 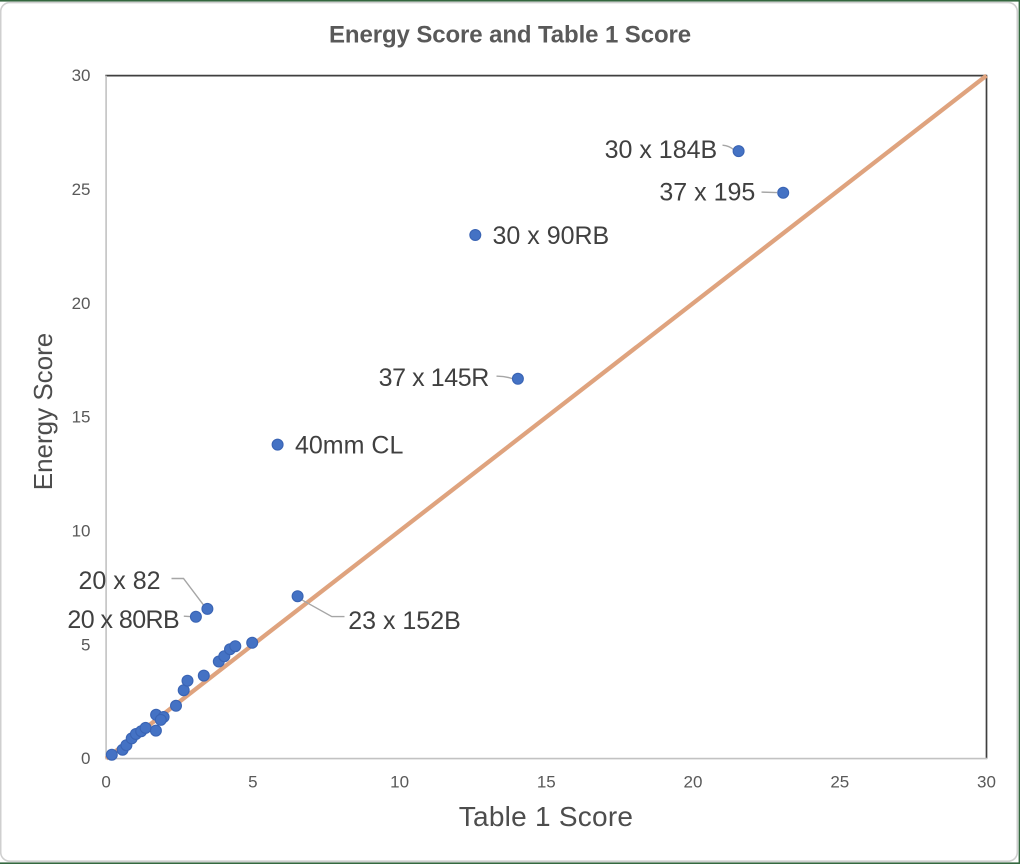 I want to click on svg-text: Table 1 Score, so click(x=546, y=816).